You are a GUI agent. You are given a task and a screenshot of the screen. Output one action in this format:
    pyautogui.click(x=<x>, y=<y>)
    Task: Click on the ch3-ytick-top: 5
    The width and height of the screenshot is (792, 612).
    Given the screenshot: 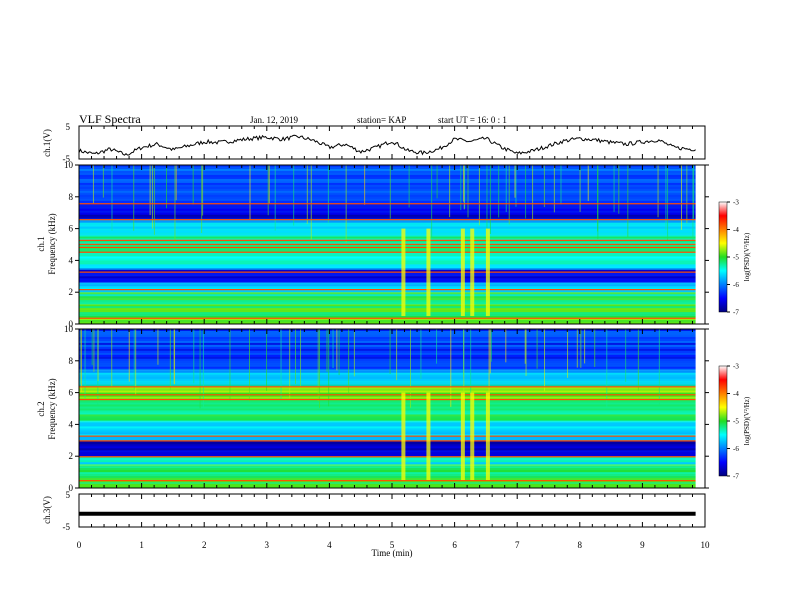 What is the action you would take?
    pyautogui.click(x=68, y=495)
    